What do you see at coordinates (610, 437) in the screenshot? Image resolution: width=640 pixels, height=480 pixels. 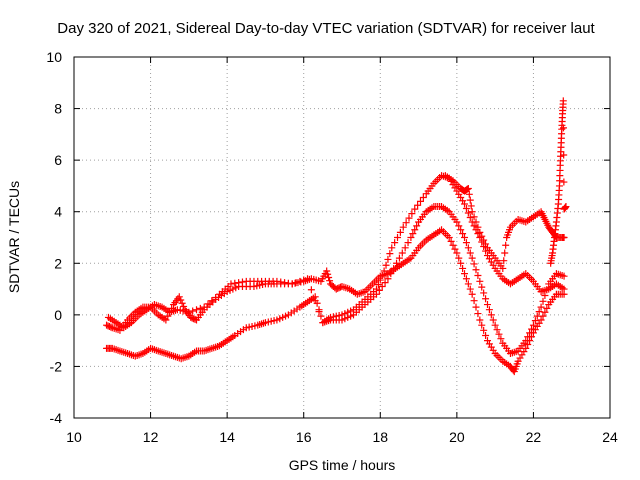 I see `x-tick-label: 24` at bounding box center [610, 437].